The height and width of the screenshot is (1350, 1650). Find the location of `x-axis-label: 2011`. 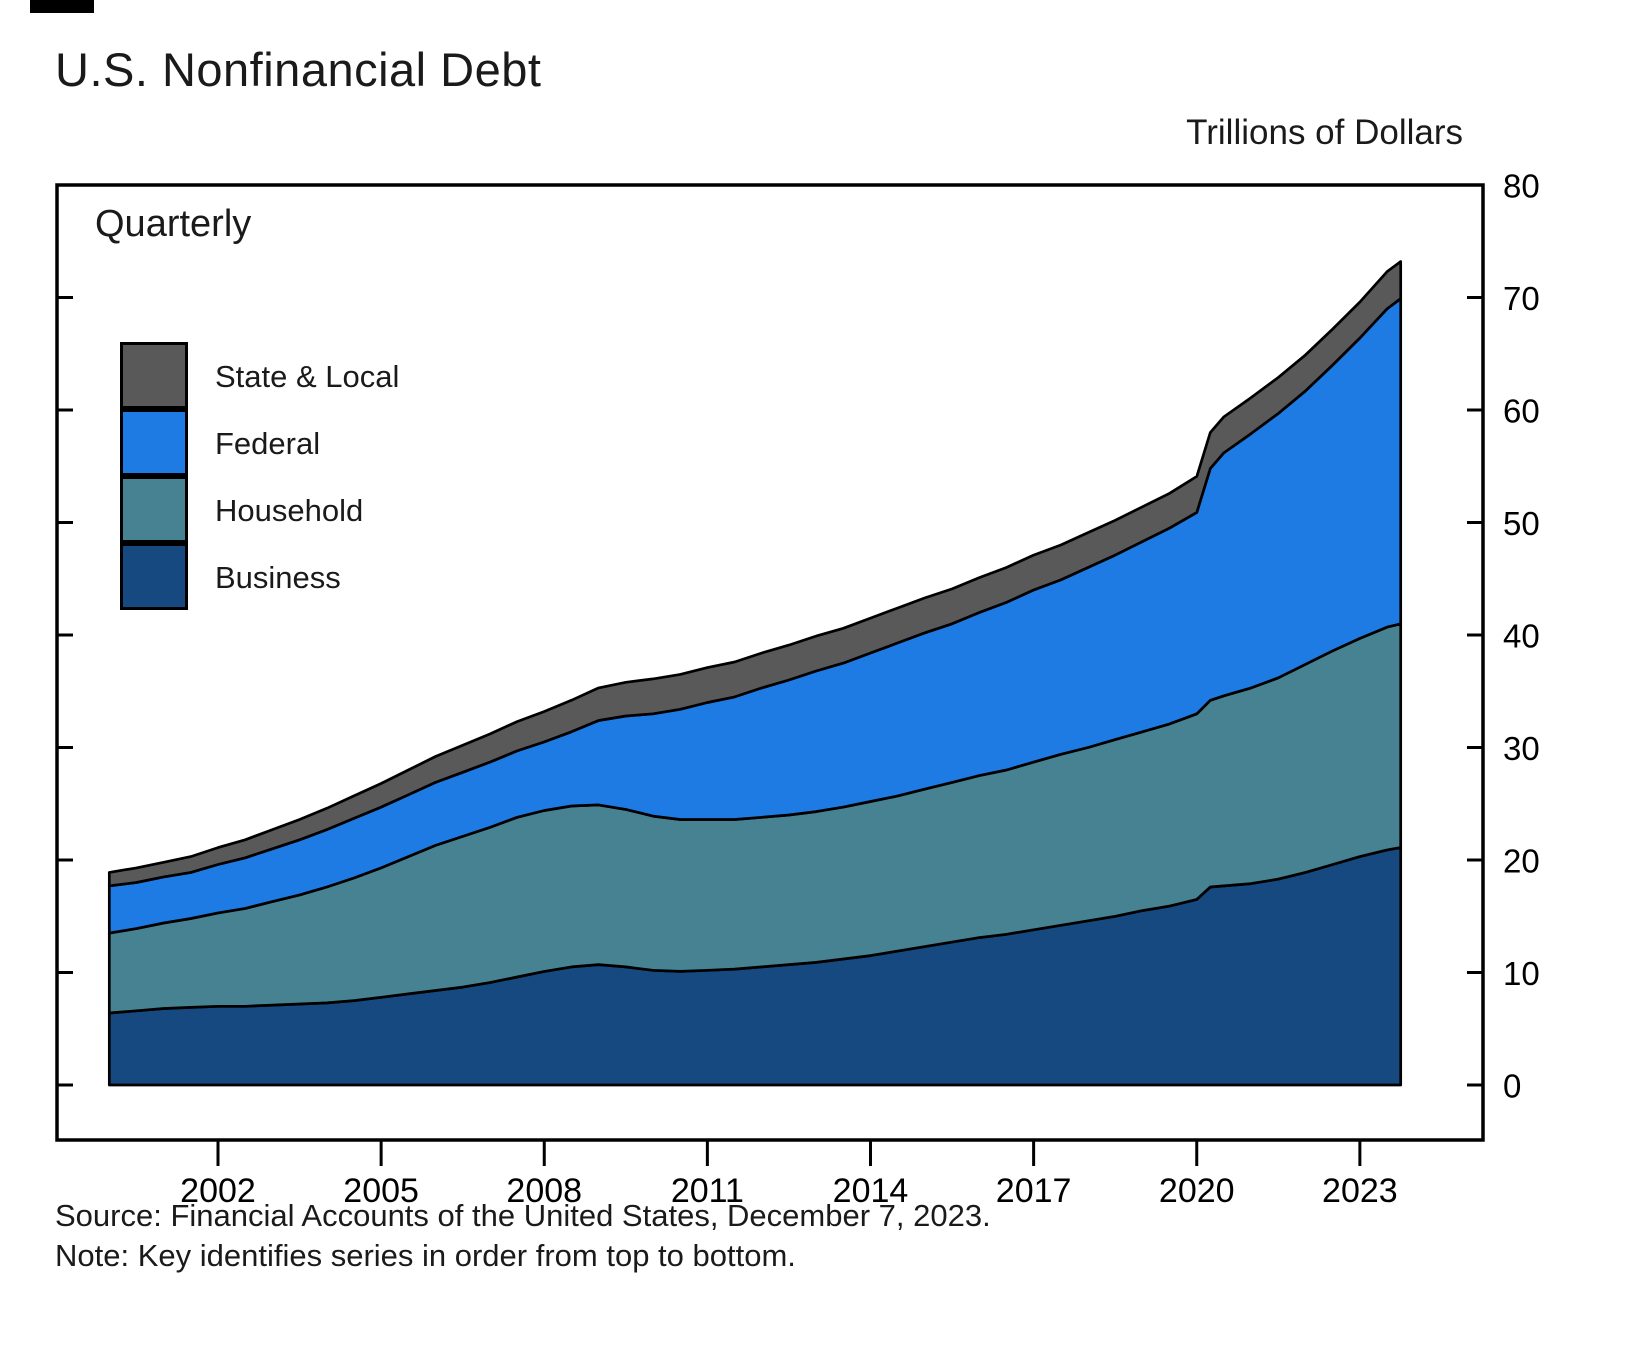

x-axis-label: 2011 is located at coordinates (707, 1191).